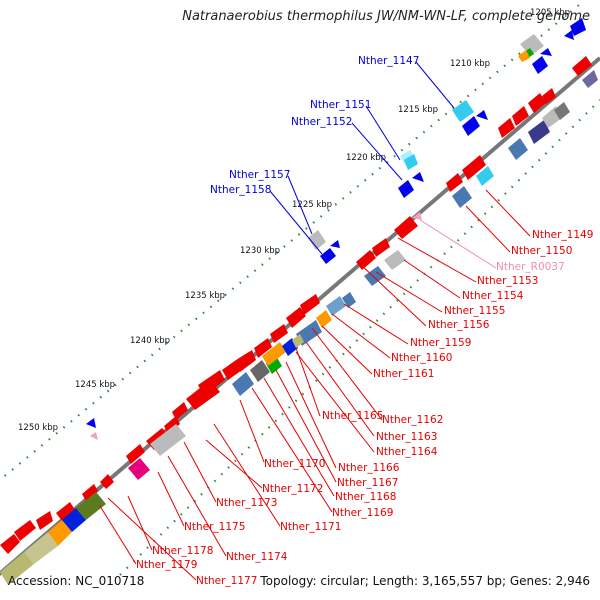  I want to click on gene-label: Nther_1174, so click(257, 557).